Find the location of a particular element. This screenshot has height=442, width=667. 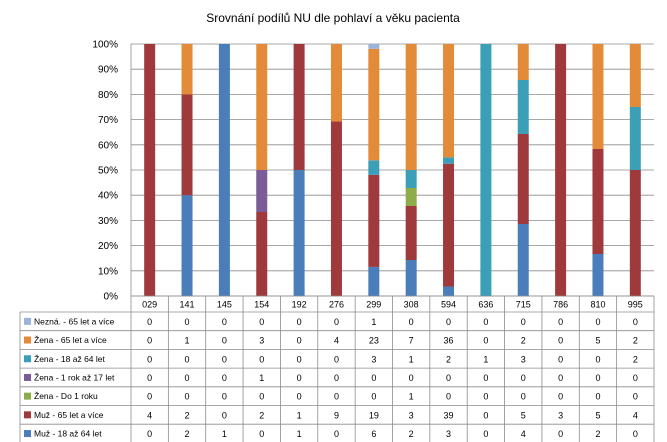

category-label: 308 is located at coordinates (411, 305).